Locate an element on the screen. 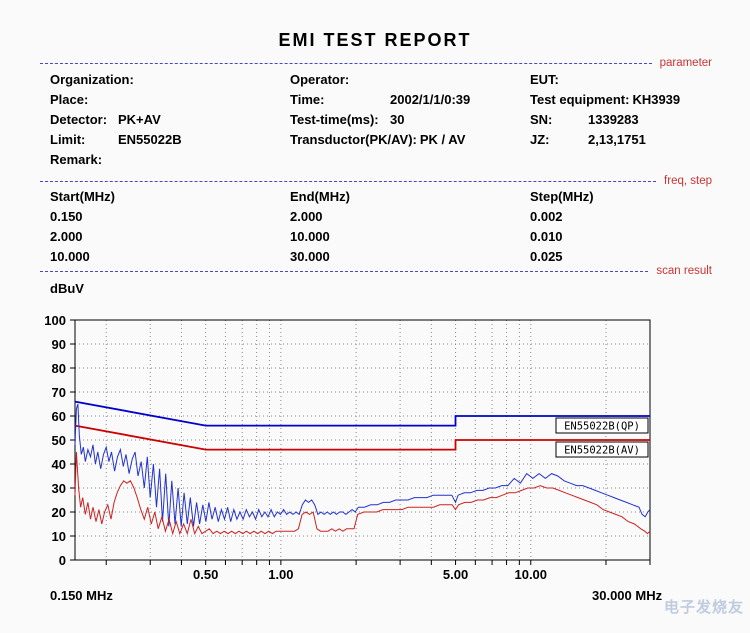 This screenshot has height=633, width=750. param-row-organization: Organization: is located at coordinates (93, 82).